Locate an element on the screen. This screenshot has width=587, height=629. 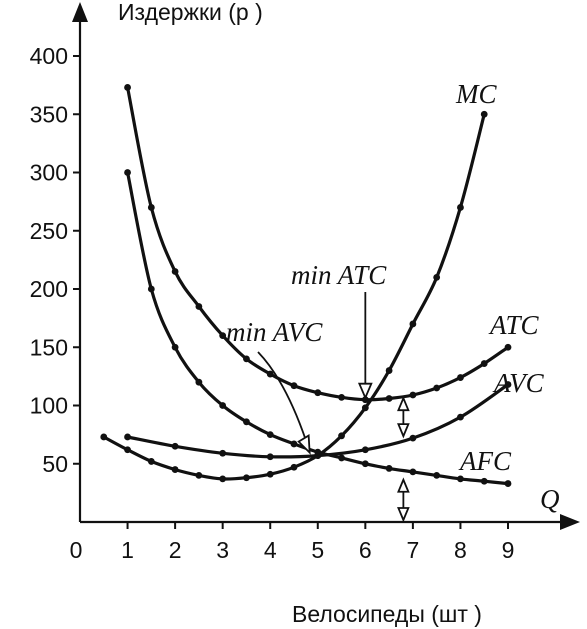
y-tick-label: 150 is located at coordinates (49, 347).